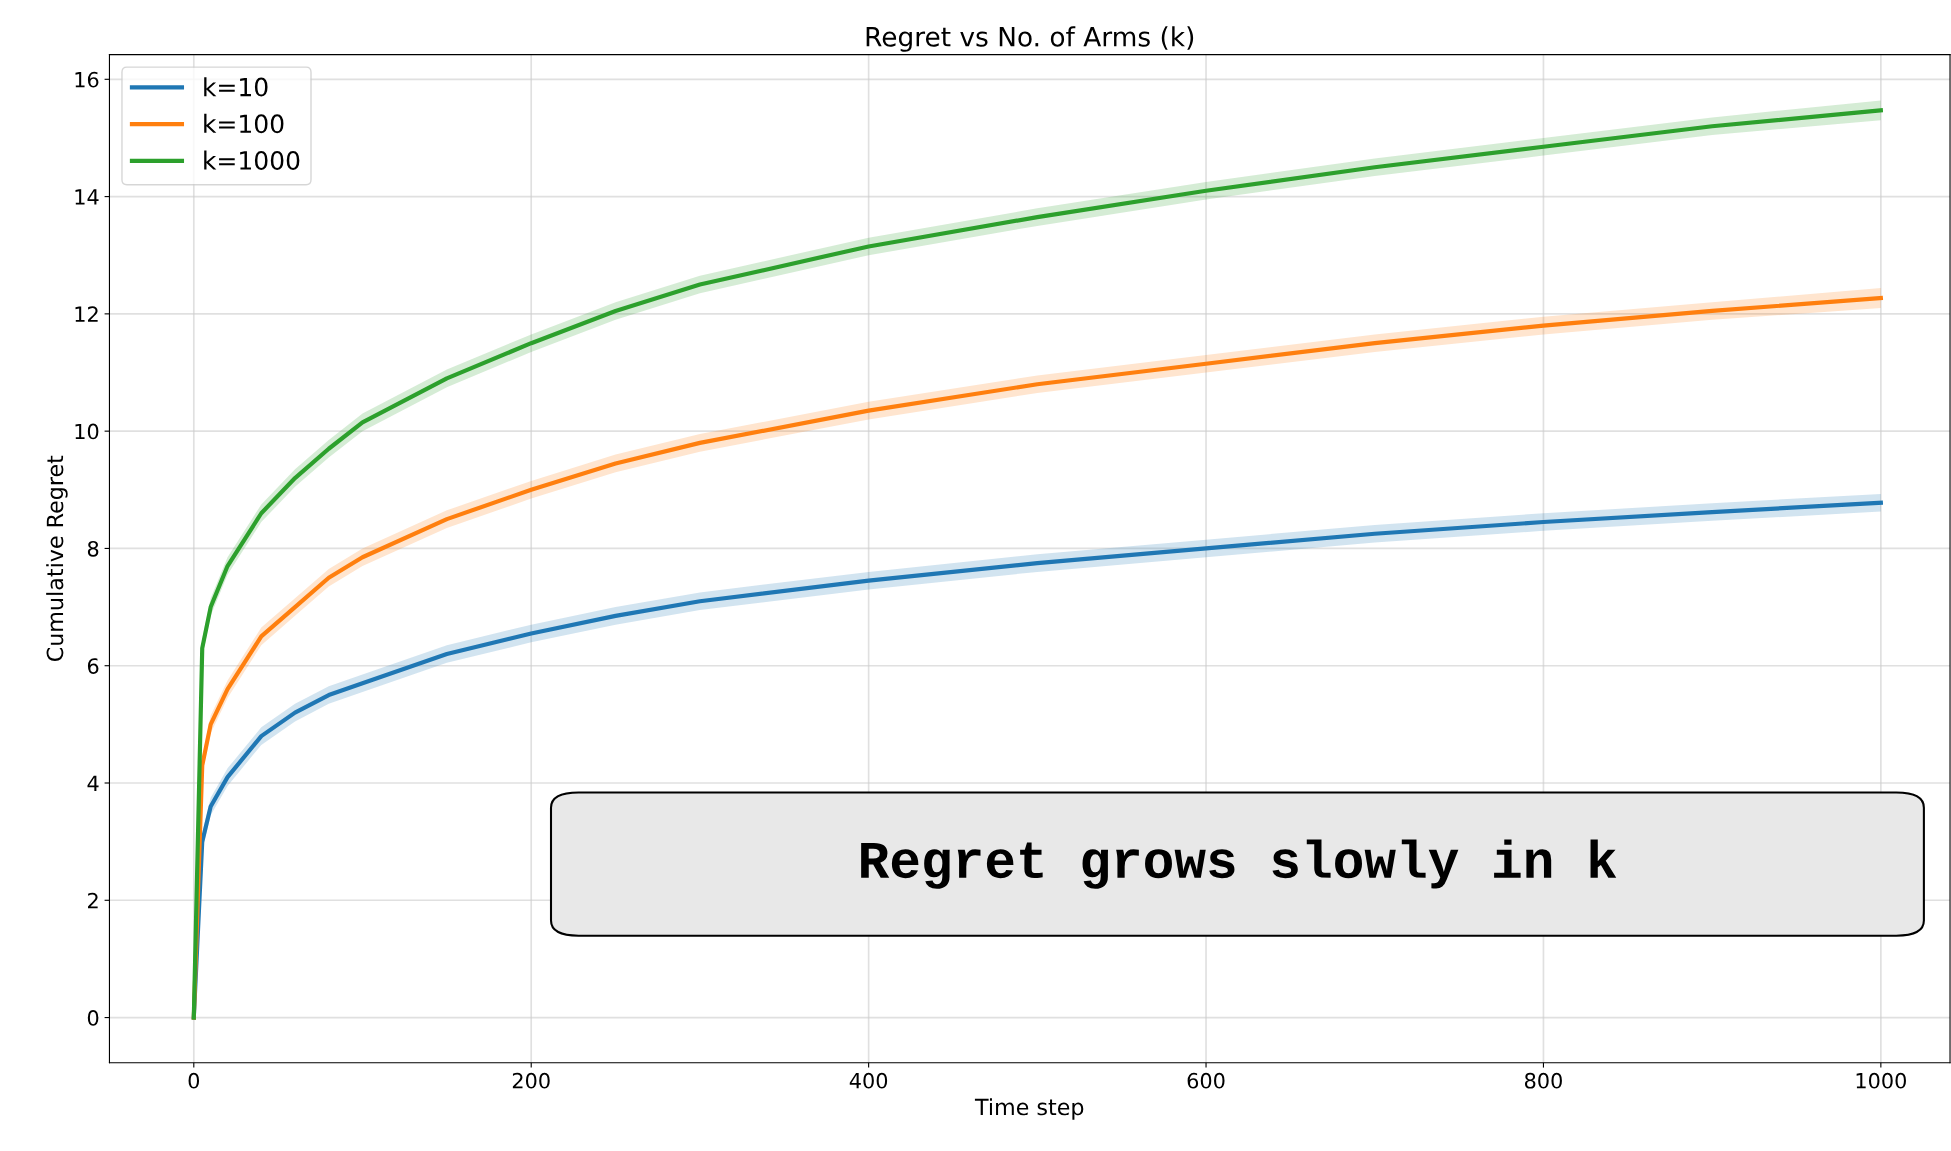  What do you see at coordinates (1030, 39) in the screenshot?
I see `chart-title: Regret vs No. of Arms (k)` at bounding box center [1030, 39].